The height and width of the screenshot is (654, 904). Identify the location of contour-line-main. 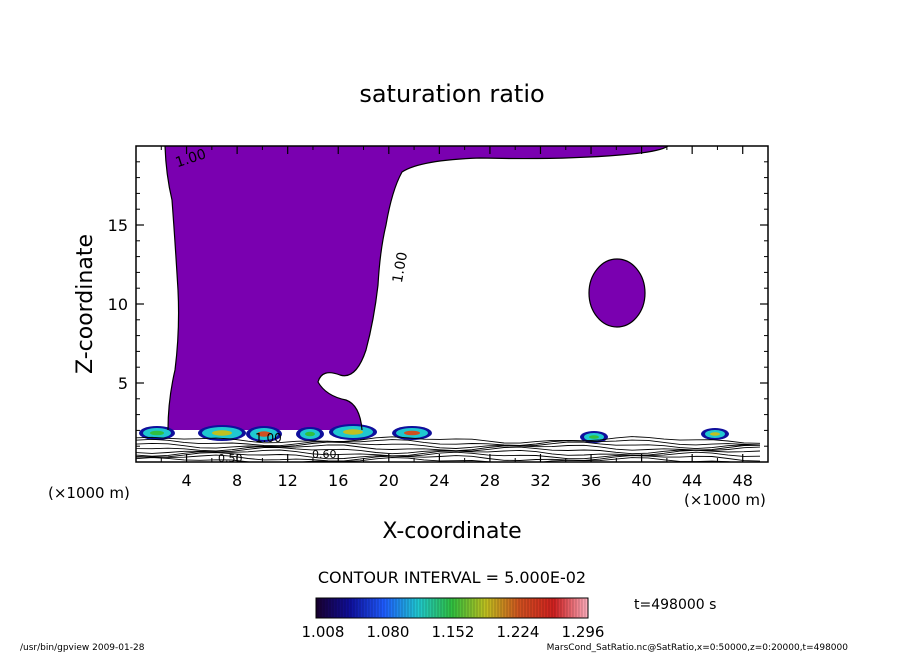
(172, 288).